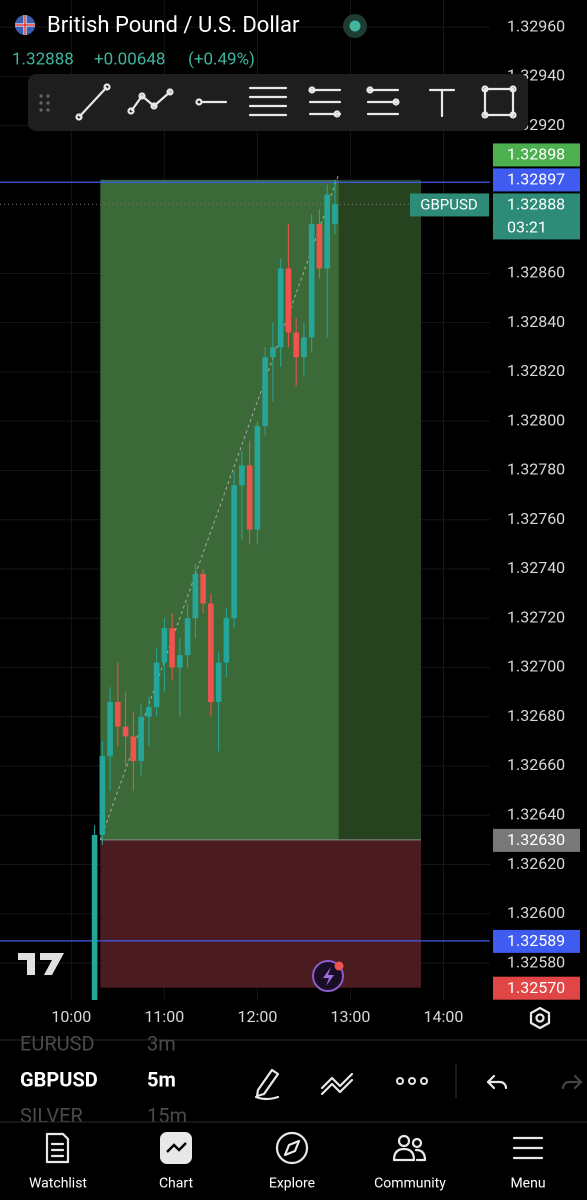 Image resolution: width=587 pixels, height=1200 pixels. Describe the element at coordinates (44, 103) in the screenshot. I see `drag-handle` at that location.